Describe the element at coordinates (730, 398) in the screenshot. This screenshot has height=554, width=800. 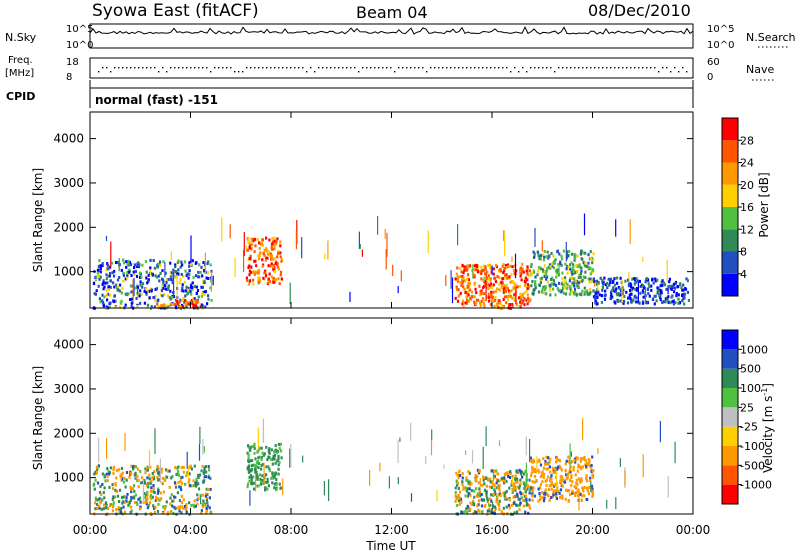
I see `velocity-colorbar-swatch` at that location.